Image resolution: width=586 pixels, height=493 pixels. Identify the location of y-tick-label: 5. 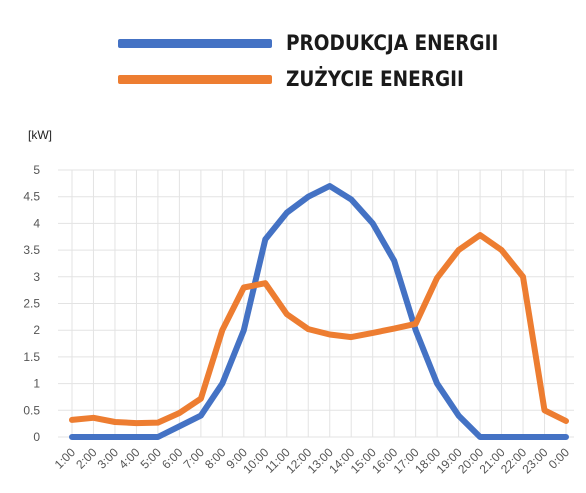
(36, 170).